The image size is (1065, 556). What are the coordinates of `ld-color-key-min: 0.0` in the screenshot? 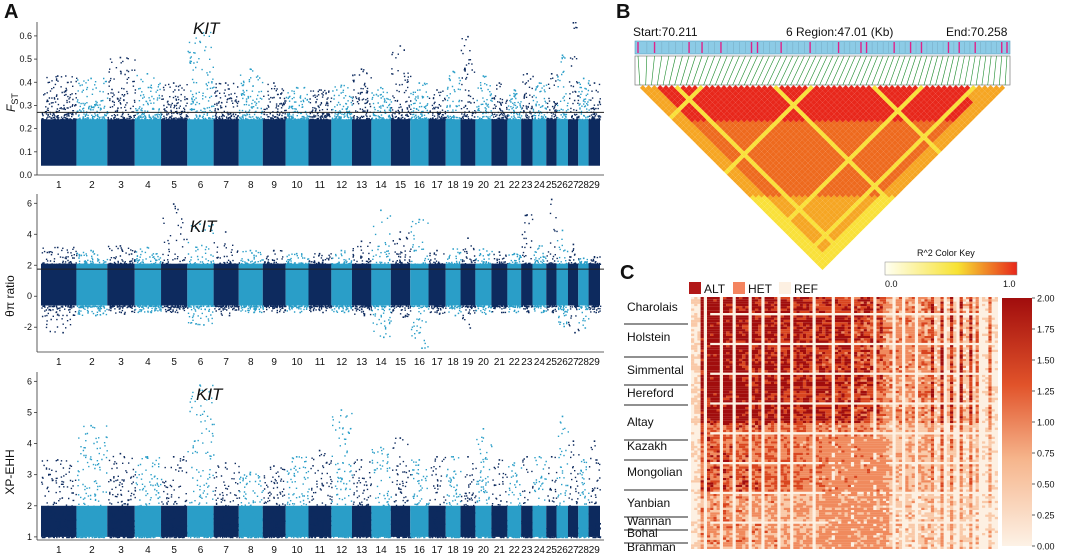 It's located at (891, 284).